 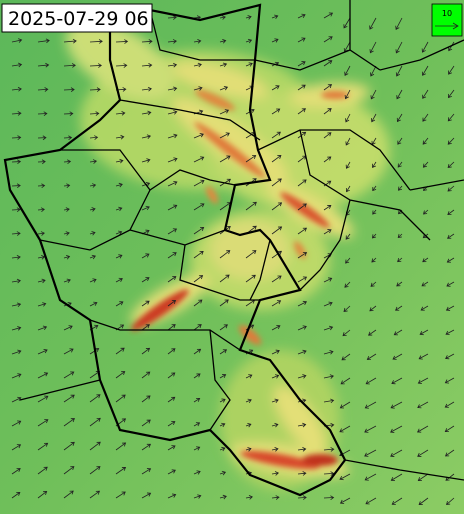 I want to click on timestamp-box, so click(x=77, y=18).